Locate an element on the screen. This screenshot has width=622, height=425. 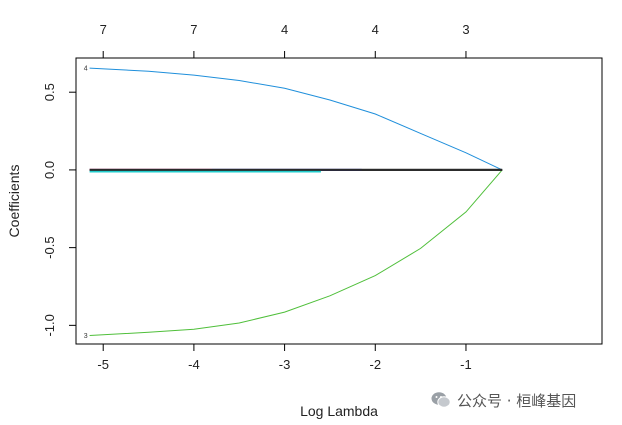
y-tick-label: -1.0 is located at coordinates (49, 325).